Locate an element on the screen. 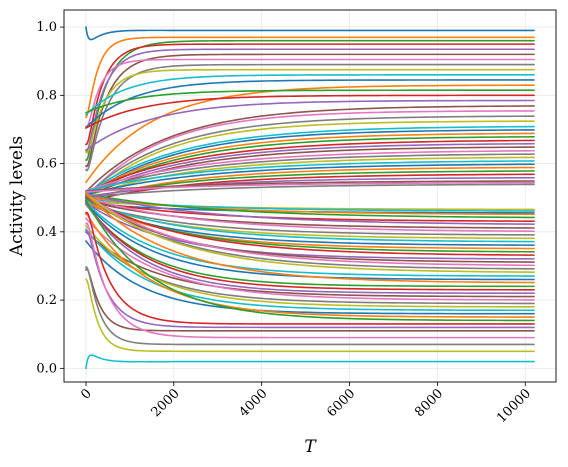 The height and width of the screenshot is (467, 568). y-tick-label: 0.2 is located at coordinates (46, 300).